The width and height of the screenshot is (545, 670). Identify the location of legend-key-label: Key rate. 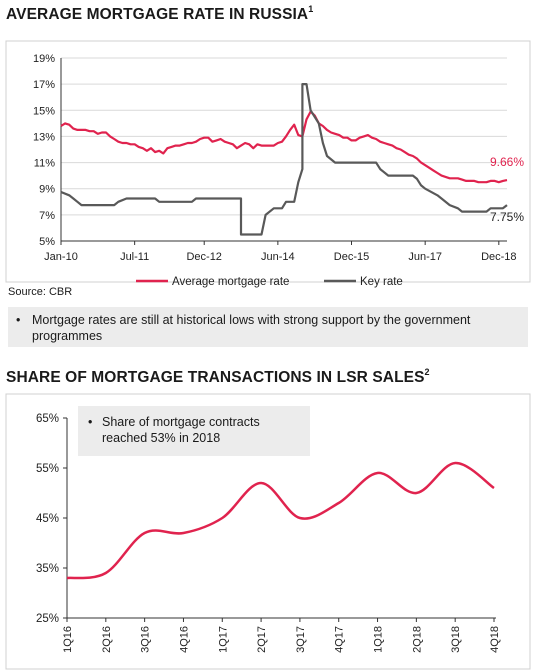
(381, 282).